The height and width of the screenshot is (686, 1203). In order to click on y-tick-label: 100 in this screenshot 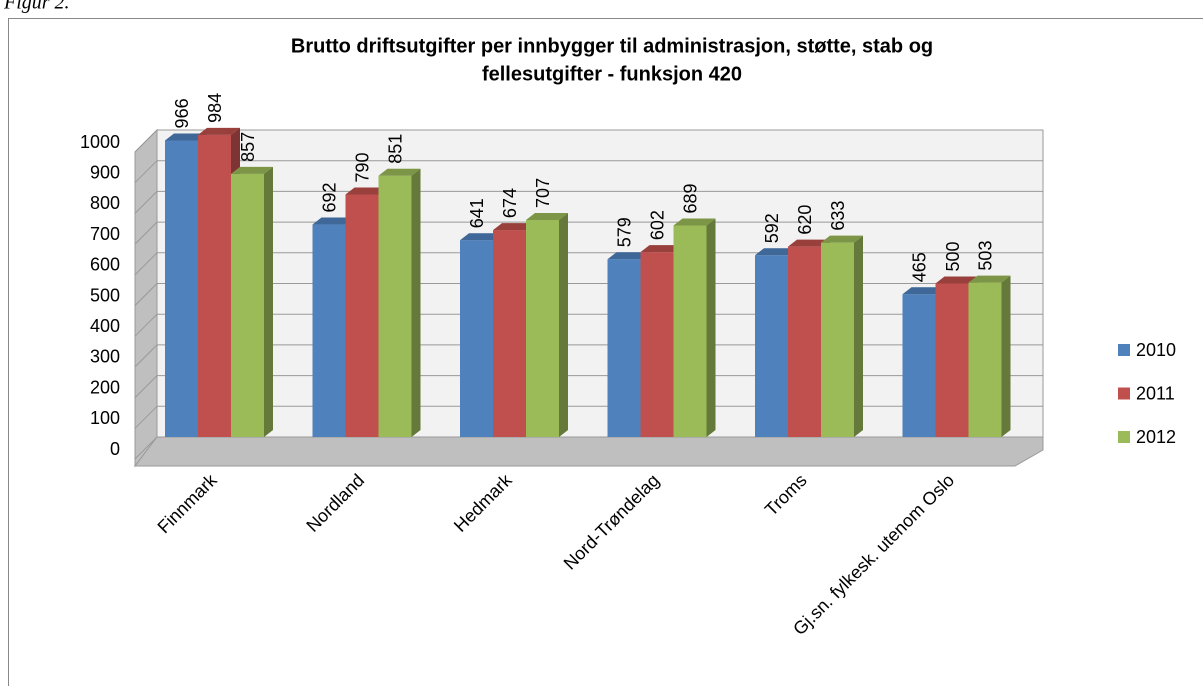, I will do `click(105, 418)`.